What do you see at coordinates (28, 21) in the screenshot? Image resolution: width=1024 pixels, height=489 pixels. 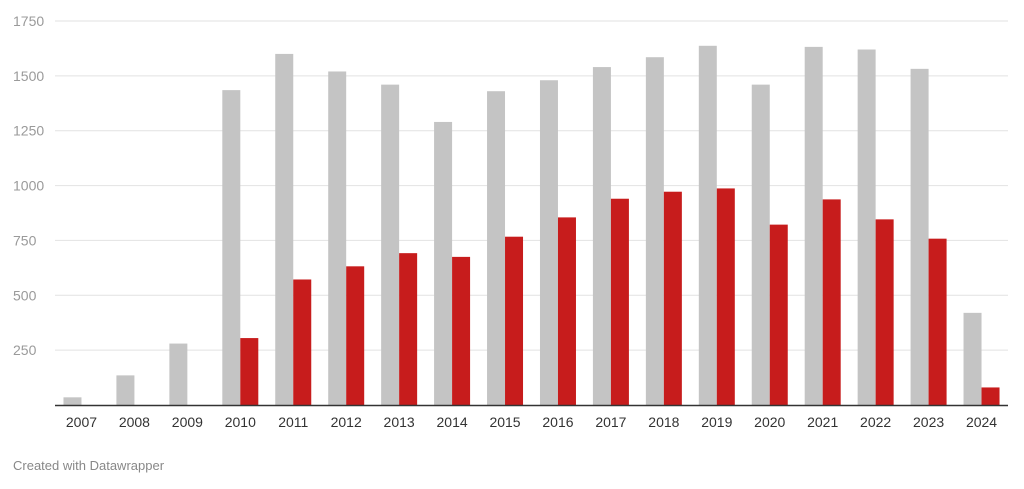 I see `y-tick-label: 1750` at bounding box center [28, 21].